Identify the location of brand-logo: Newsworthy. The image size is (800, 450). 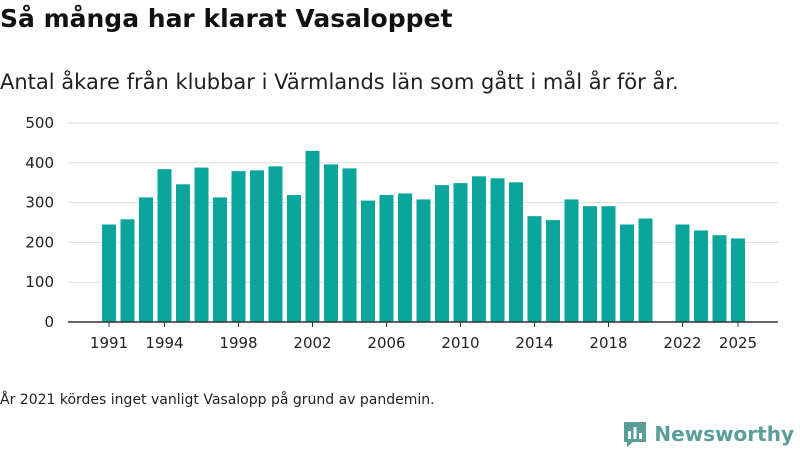
(708, 434).